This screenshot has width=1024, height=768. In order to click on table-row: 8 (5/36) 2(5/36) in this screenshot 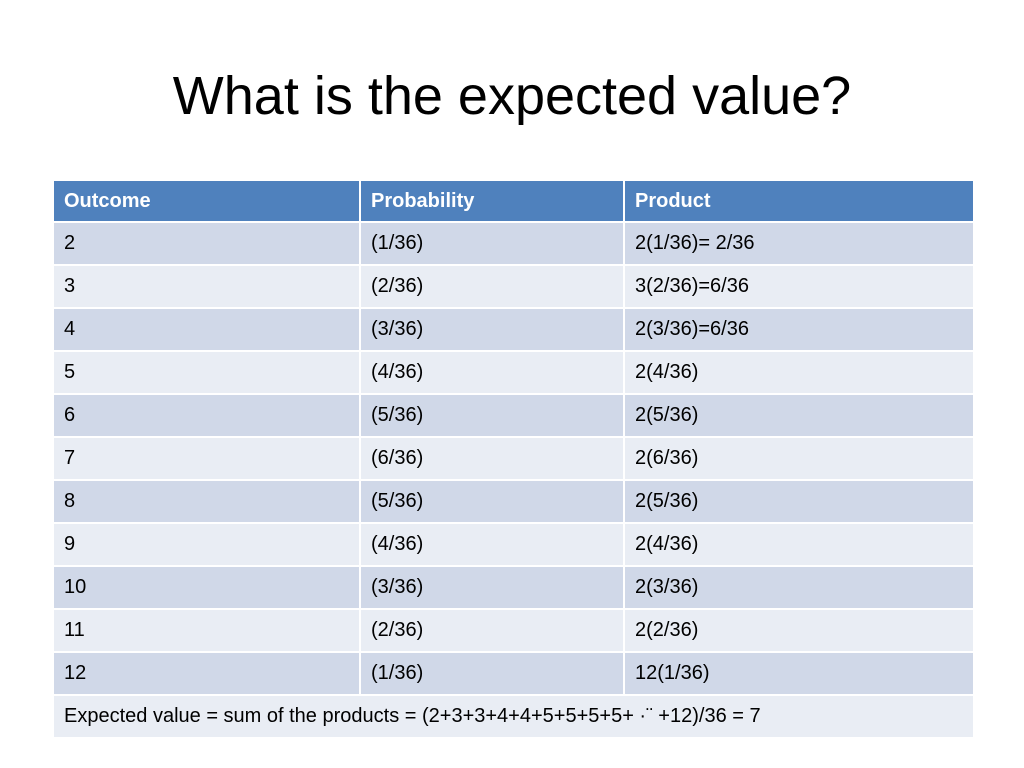, I will do `click(513, 501)`.